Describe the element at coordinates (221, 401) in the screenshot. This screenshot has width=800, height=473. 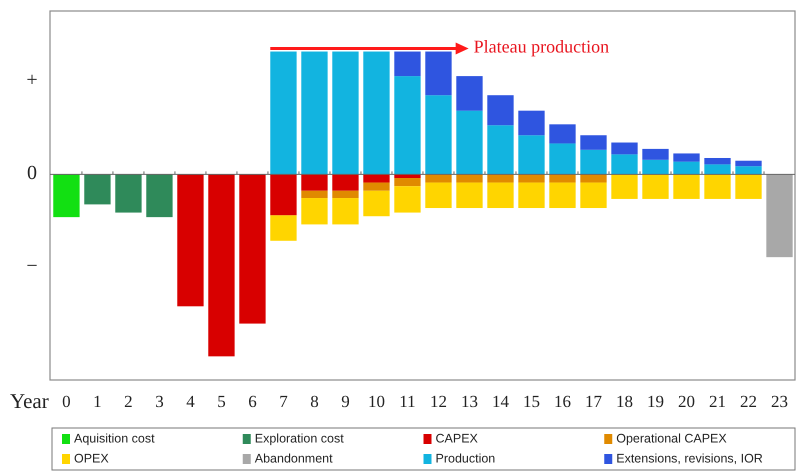
I see `x-tick-label: 5` at that location.